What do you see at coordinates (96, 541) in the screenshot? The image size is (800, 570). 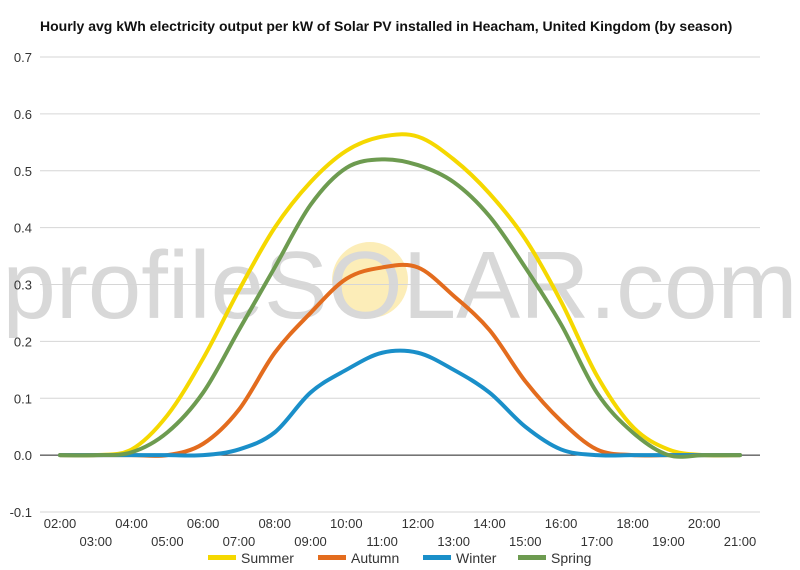 I see `x-tick-label: 03:00` at bounding box center [96, 541].